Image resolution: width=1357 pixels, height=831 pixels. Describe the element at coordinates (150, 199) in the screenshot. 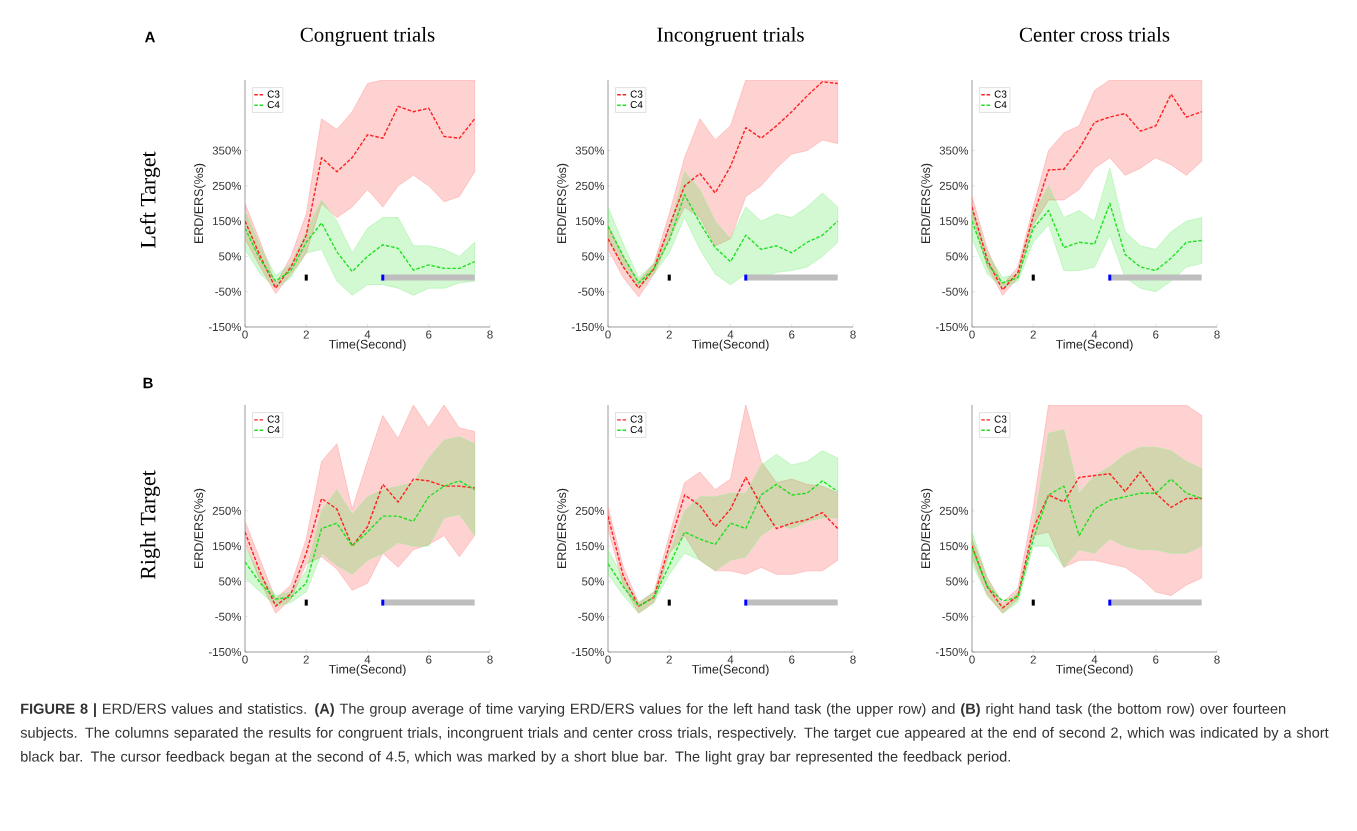

I see `text: Left Target` at that location.